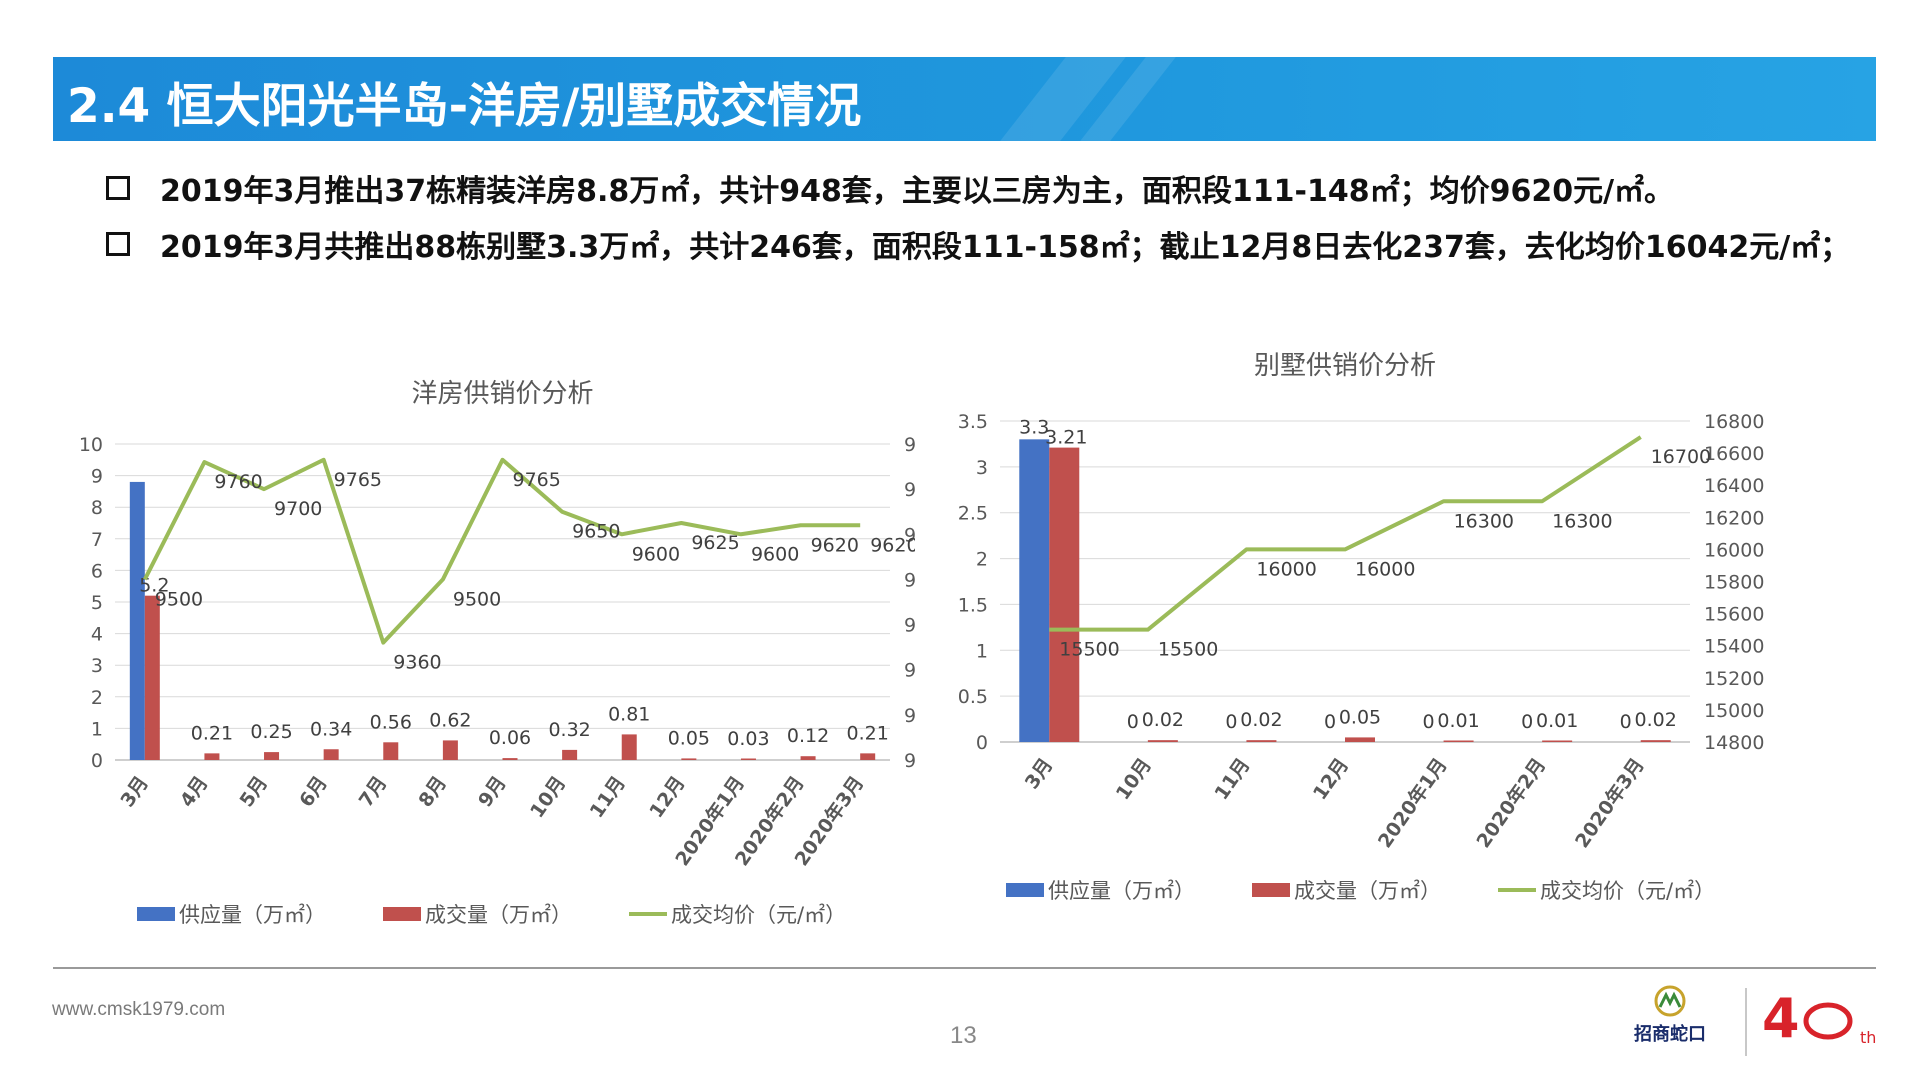 The image size is (1919, 1080). What do you see at coordinates (1627, 891) in the screenshot?
I see `legend-label: 成交均价（元/㎡）` at bounding box center [1627, 891].